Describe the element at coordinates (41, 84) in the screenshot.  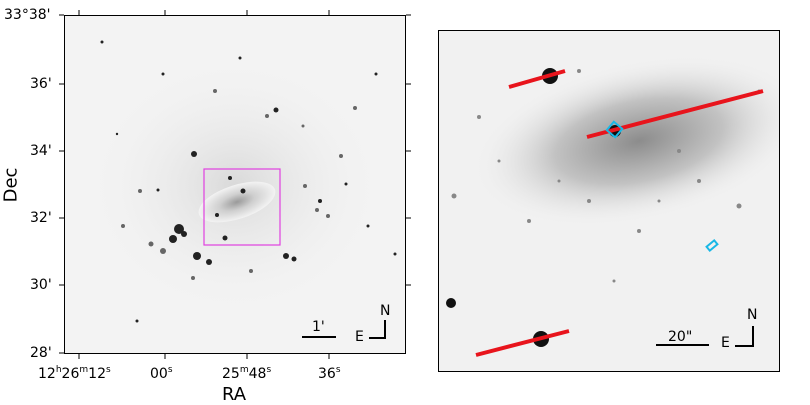
I see `y-tick-label: 36'` at that location.